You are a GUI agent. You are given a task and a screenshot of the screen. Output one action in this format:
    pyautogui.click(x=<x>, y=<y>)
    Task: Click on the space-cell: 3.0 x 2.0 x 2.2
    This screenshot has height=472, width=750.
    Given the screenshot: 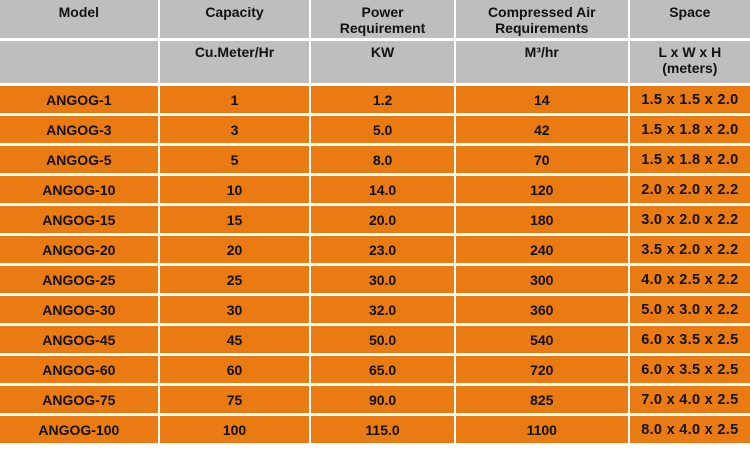 What is the action you would take?
    pyautogui.click(x=689, y=219)
    